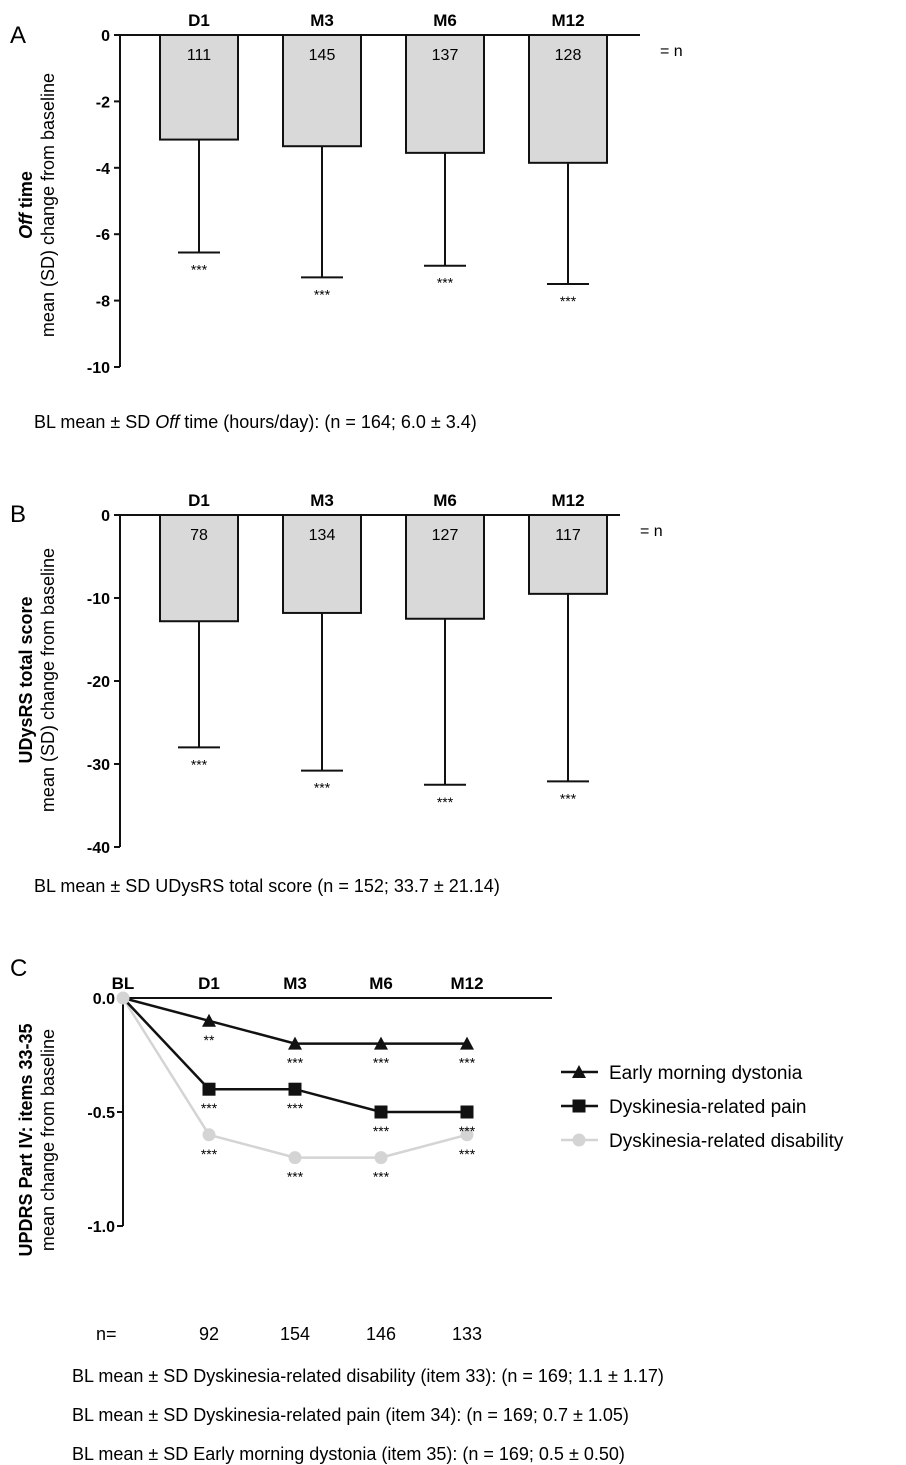 This screenshot has width=906, height=1465. What do you see at coordinates (103, 302) in the screenshot?
I see `panel-a-ytick-label: -8` at bounding box center [103, 302].